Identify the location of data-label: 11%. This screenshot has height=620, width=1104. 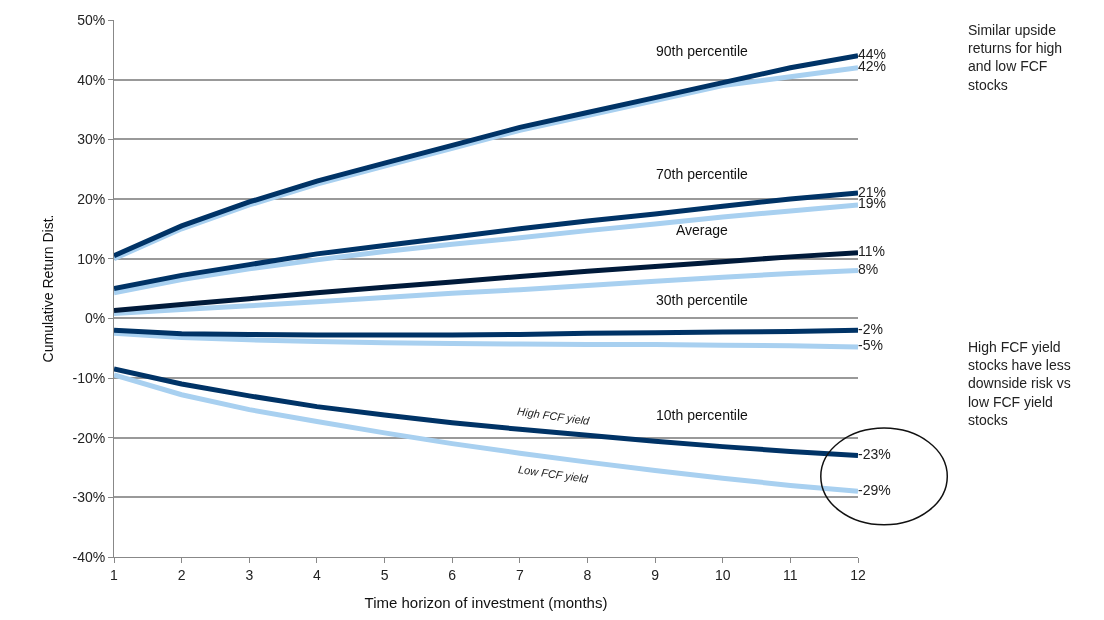
(871, 251).